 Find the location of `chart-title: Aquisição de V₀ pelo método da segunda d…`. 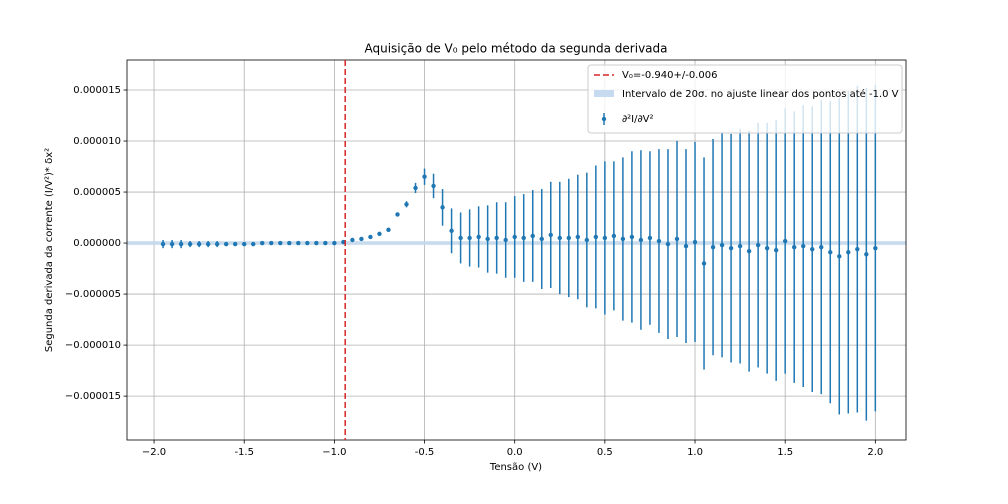

chart-title: Aquisição de V₀ pelo método da segunda d… is located at coordinates (515, 49).